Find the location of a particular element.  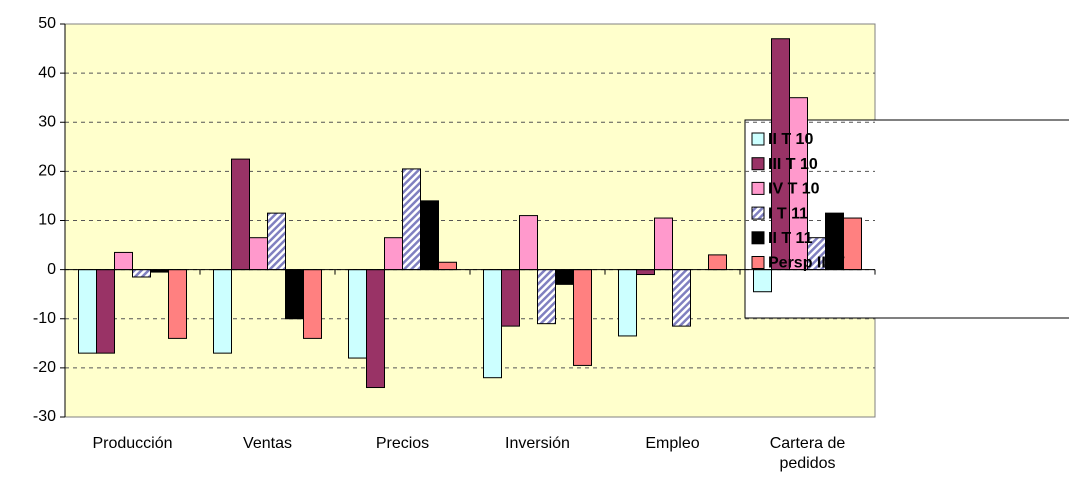

legend-label: IV T 10 is located at coordinates (794, 189).